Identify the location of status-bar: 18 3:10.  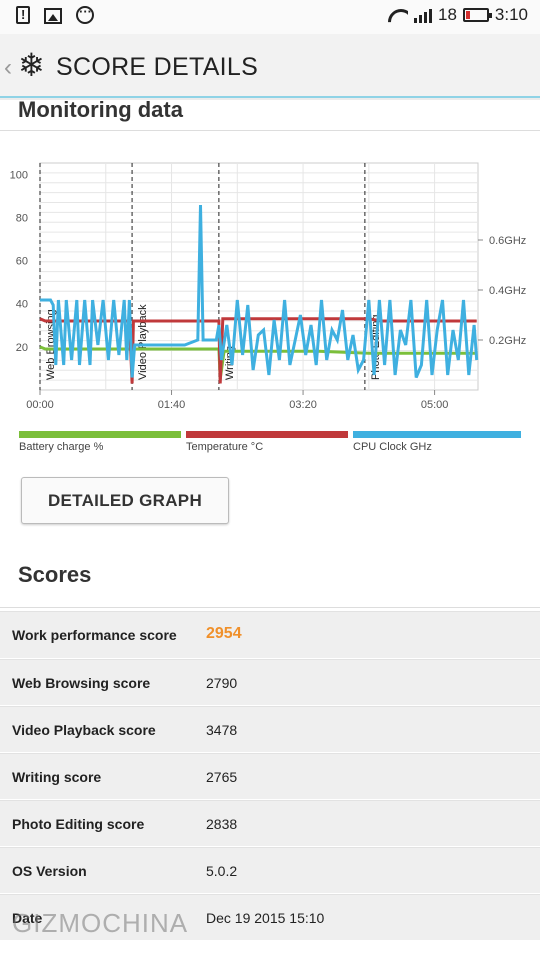
(270, 17).